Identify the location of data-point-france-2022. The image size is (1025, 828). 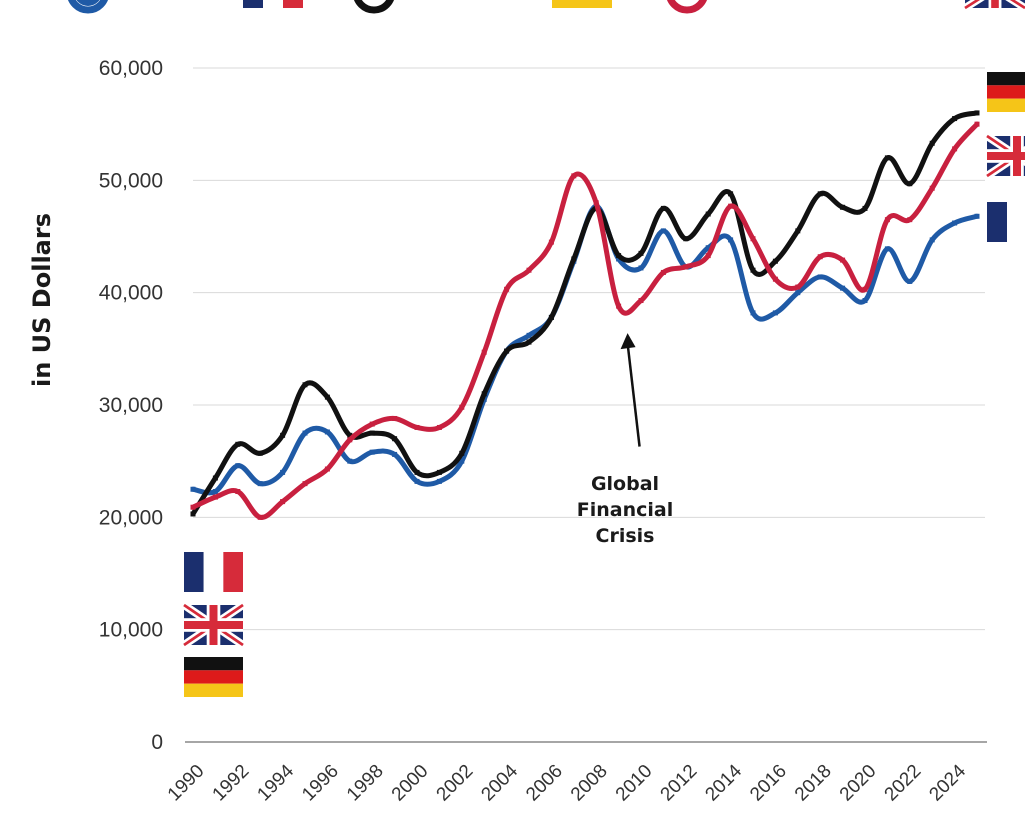
(910, 281).